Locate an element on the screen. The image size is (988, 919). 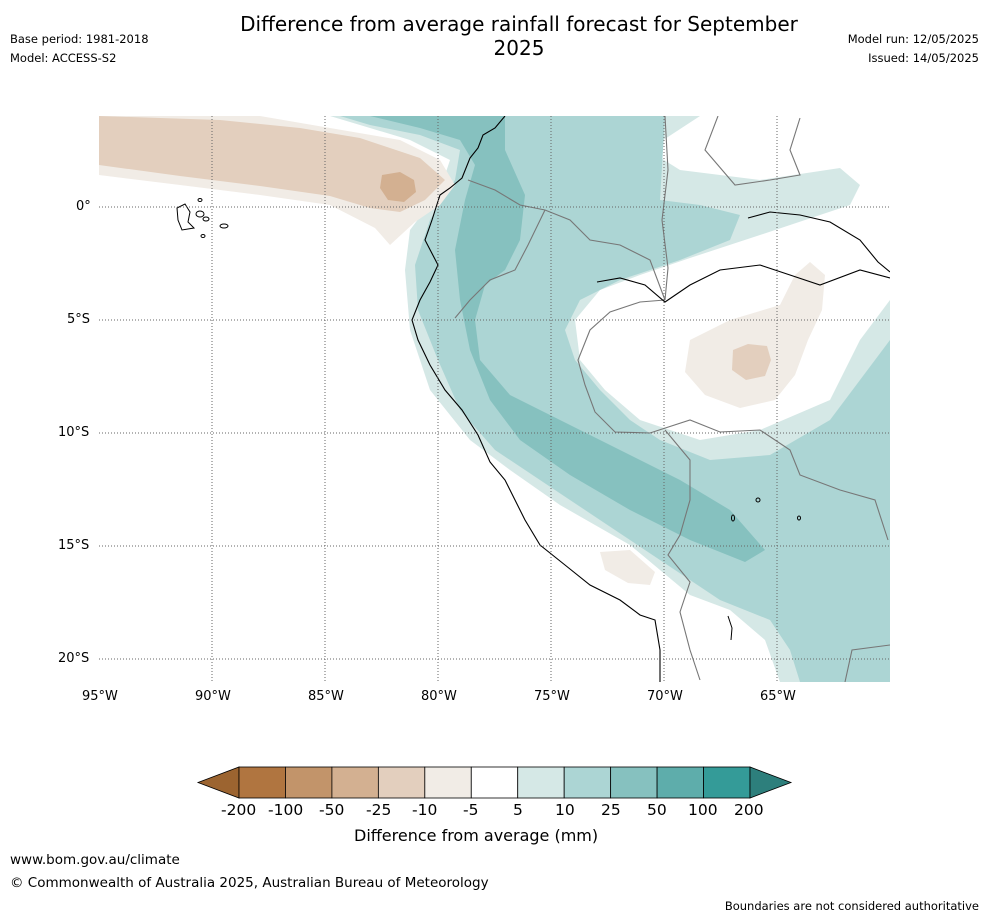
colorbar-extend-max is located at coordinates (771, 782).